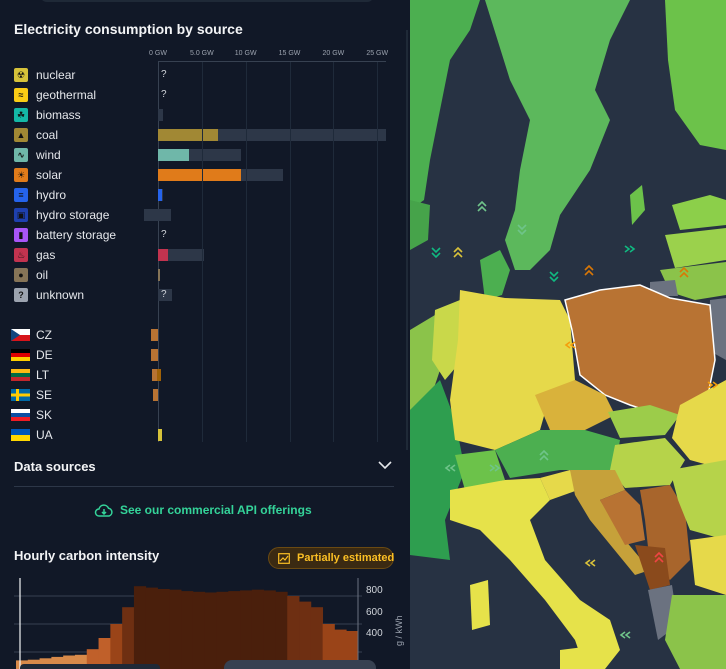 The width and height of the screenshot is (726, 669). What do you see at coordinates (207, 335) in the screenshot?
I see `exchange-row-cz: CZ` at bounding box center [207, 335].